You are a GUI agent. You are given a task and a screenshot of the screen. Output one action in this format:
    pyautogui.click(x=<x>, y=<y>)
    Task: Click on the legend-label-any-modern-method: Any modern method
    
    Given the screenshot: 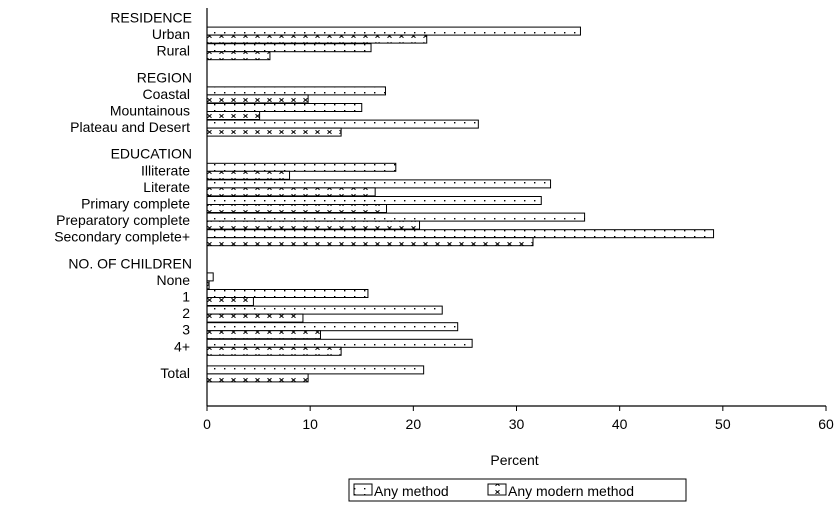 What is the action you would take?
    pyautogui.click(x=571, y=491)
    